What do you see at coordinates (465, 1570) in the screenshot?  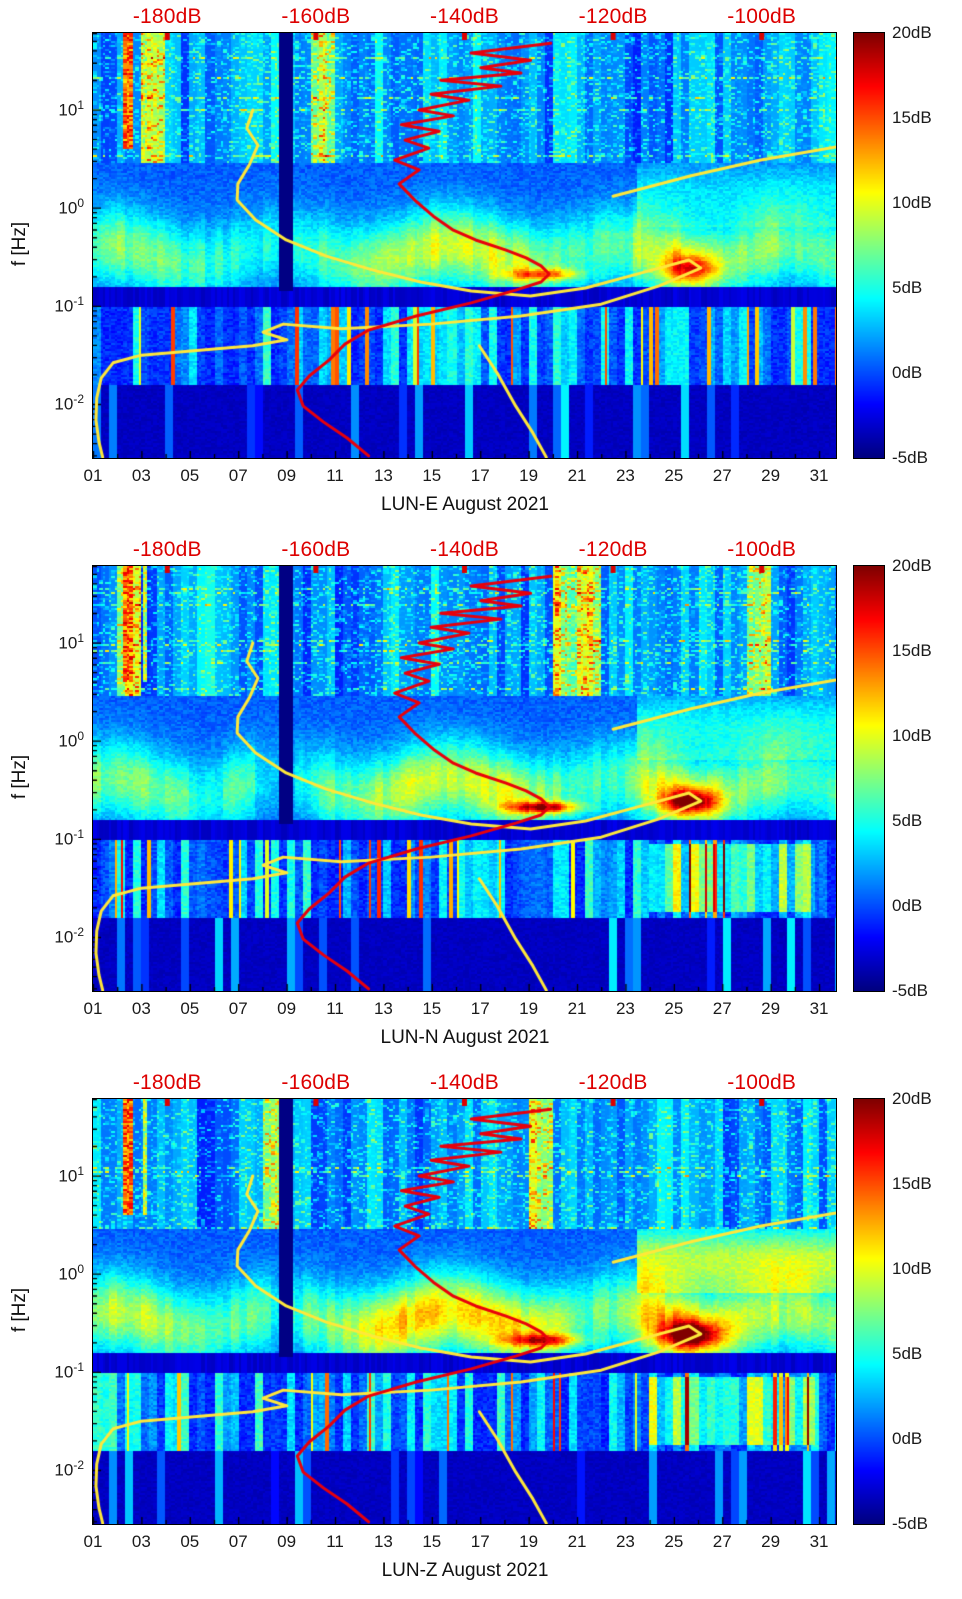 I see `panel-title: LUN-Z August 2021` at bounding box center [465, 1570].